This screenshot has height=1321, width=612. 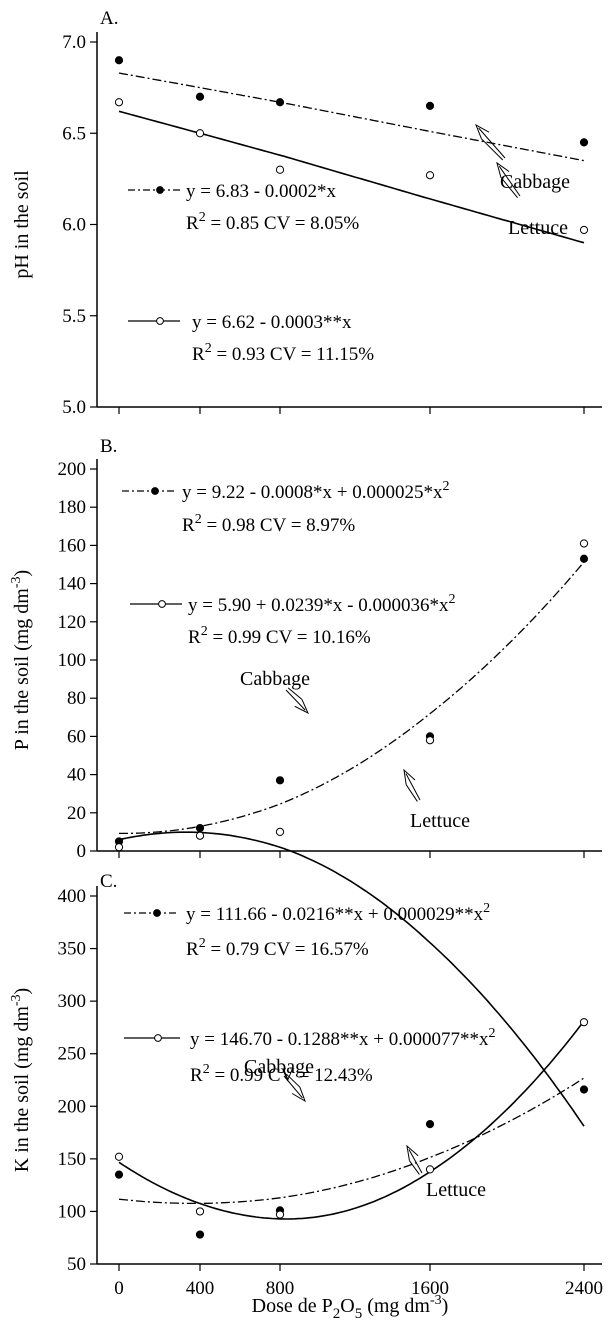 What do you see at coordinates (272, 222) in the screenshot?
I see `r-squared-cv-text: R2 = 0.85 CV = 8.05%` at bounding box center [272, 222].